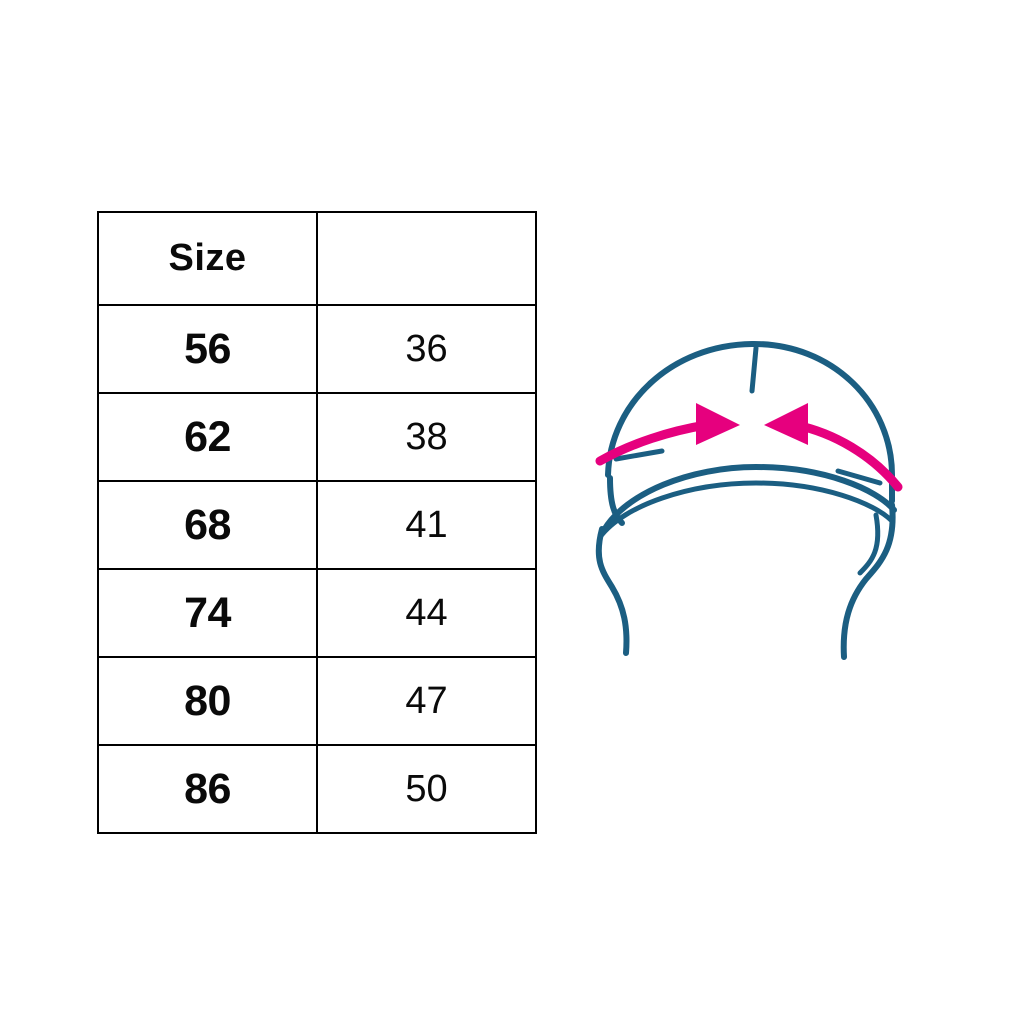  I want to click on hat-dome-outline, so click(750, 422).